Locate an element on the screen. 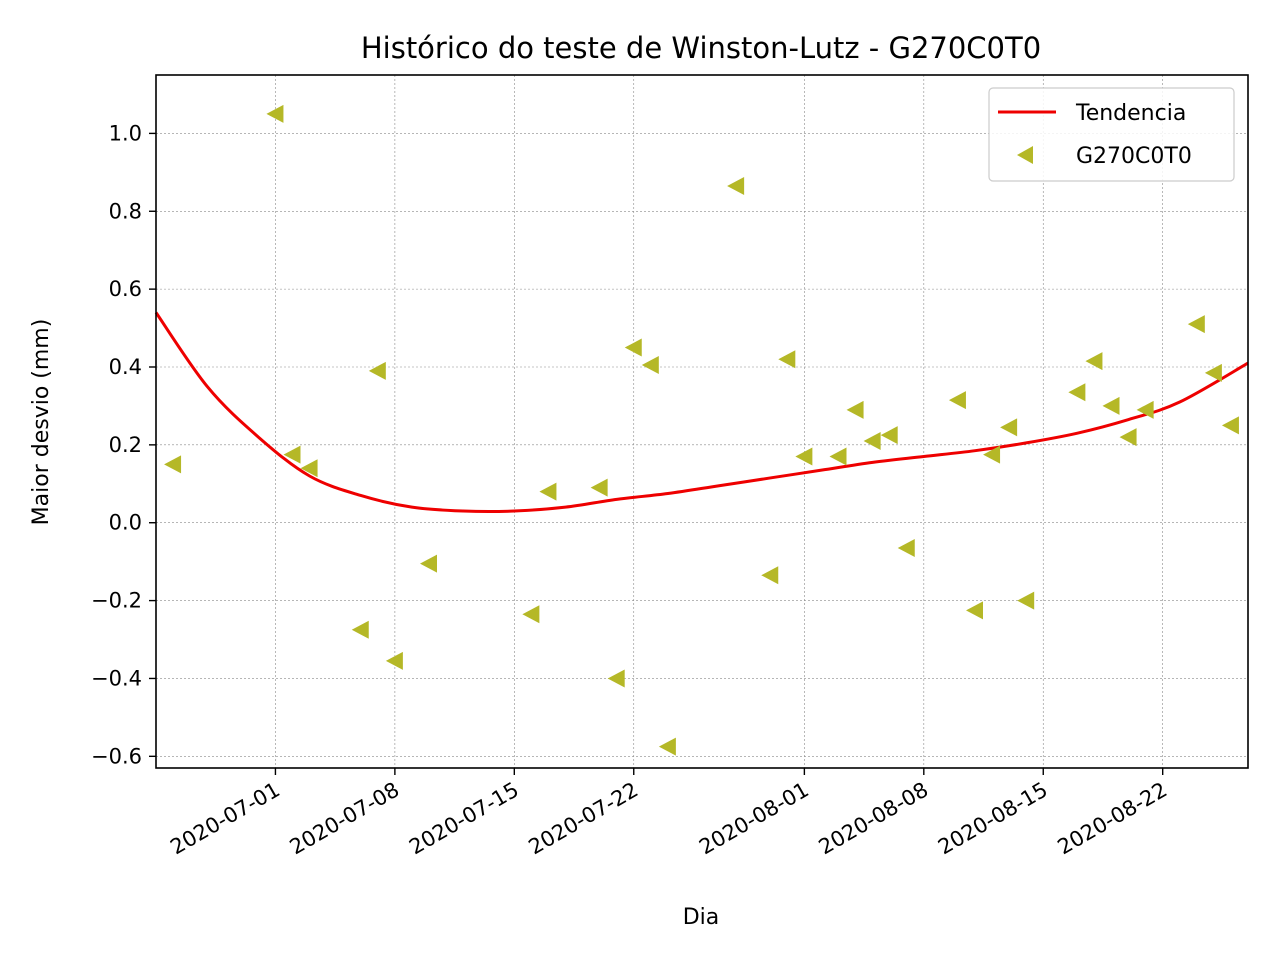 The height and width of the screenshot is (960, 1280). y-axis-label: Maior desvio (mm) is located at coordinates (41, 422).